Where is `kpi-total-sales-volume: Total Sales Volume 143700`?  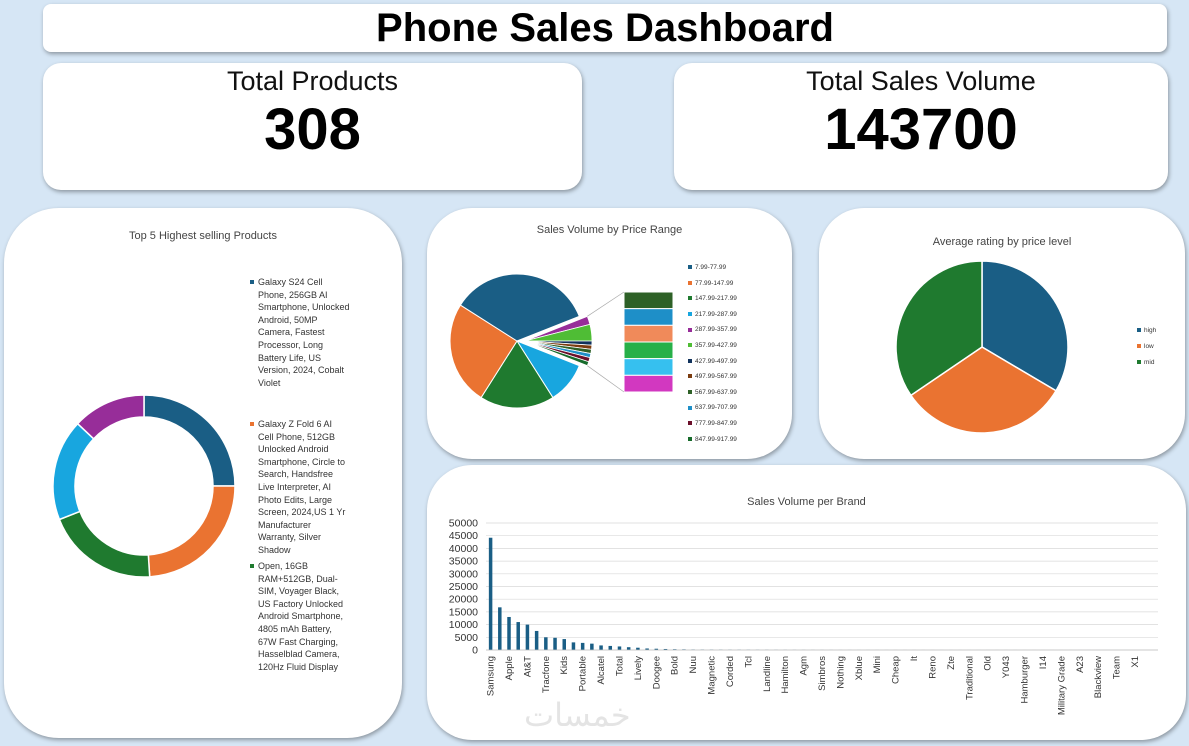 kpi-total-sales-volume: Total Sales Volume 143700 is located at coordinates (921, 126).